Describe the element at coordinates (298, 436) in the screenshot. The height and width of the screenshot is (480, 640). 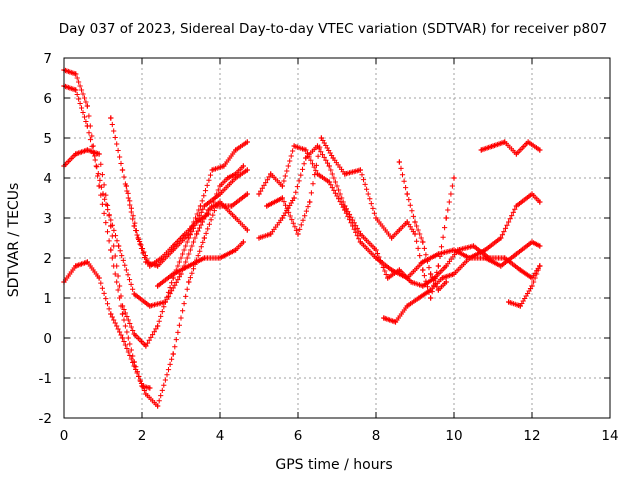
I see `x-tick-label: 6` at that location.